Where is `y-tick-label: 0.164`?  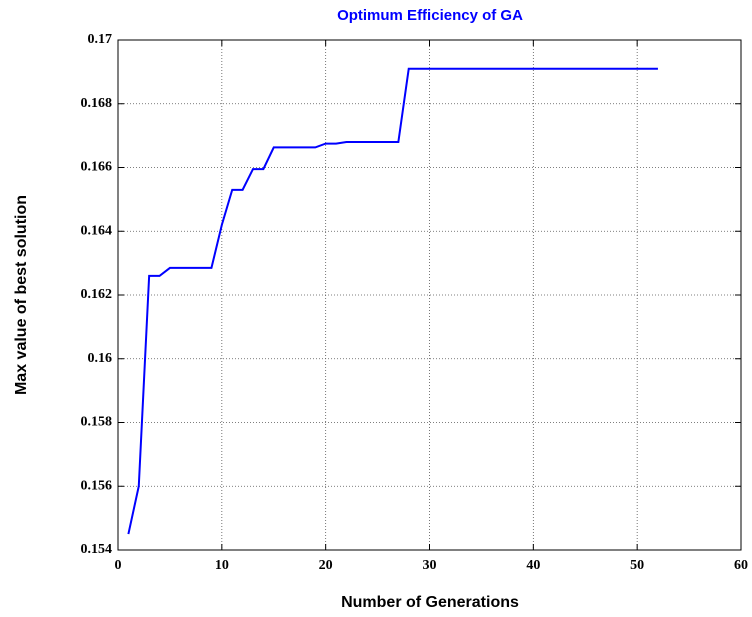
y-tick-label: 0.164 is located at coordinates (97, 230).